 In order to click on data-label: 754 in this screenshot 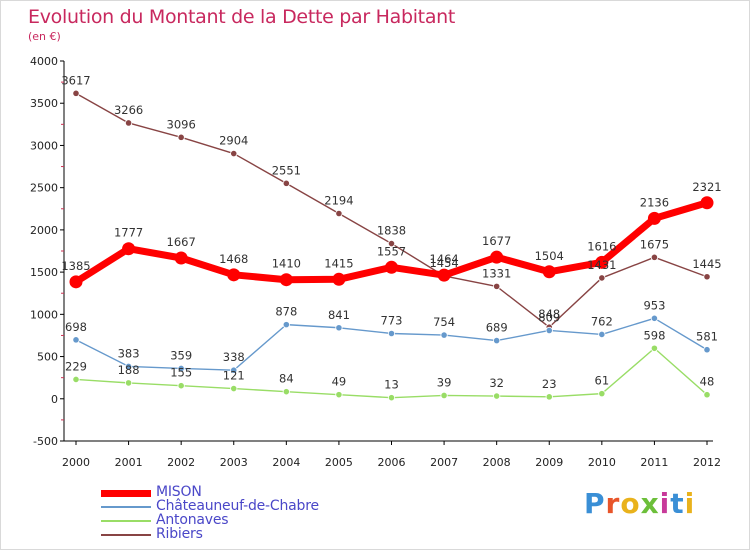, I will do `click(444, 322)`.